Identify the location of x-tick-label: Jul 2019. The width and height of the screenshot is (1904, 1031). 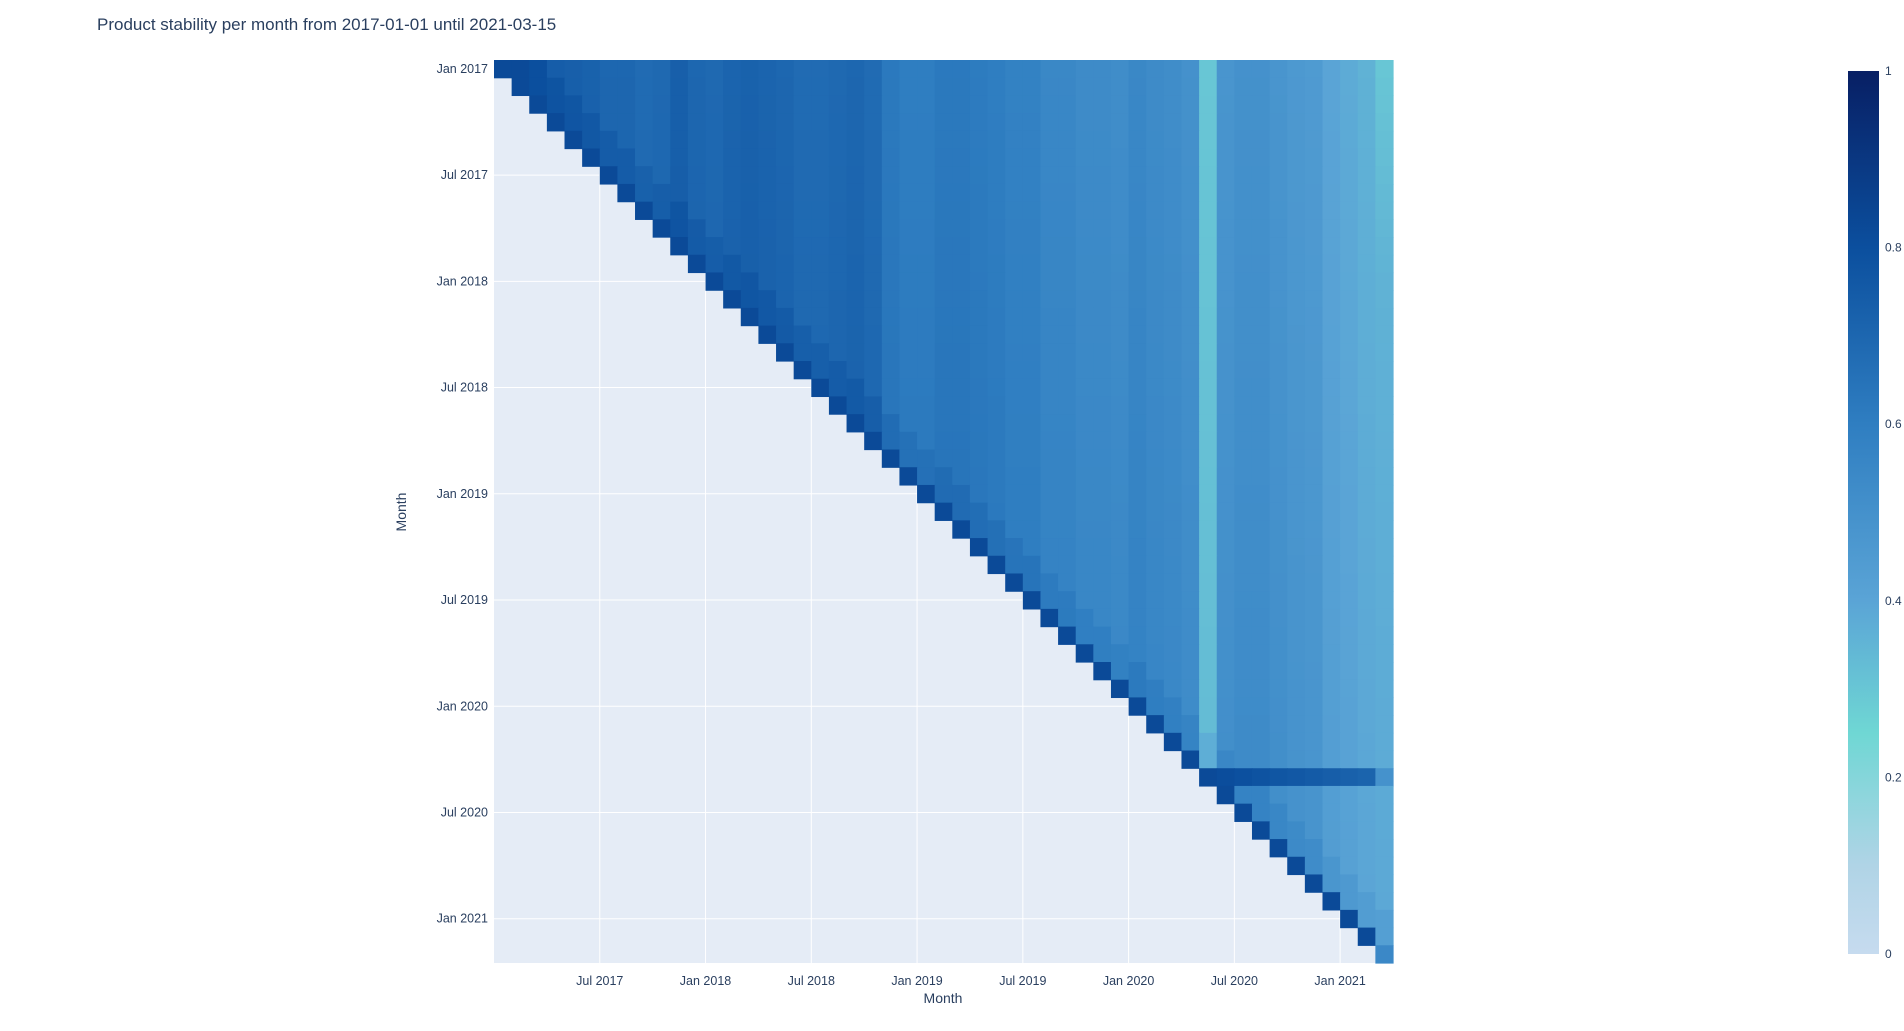
(1022, 981).